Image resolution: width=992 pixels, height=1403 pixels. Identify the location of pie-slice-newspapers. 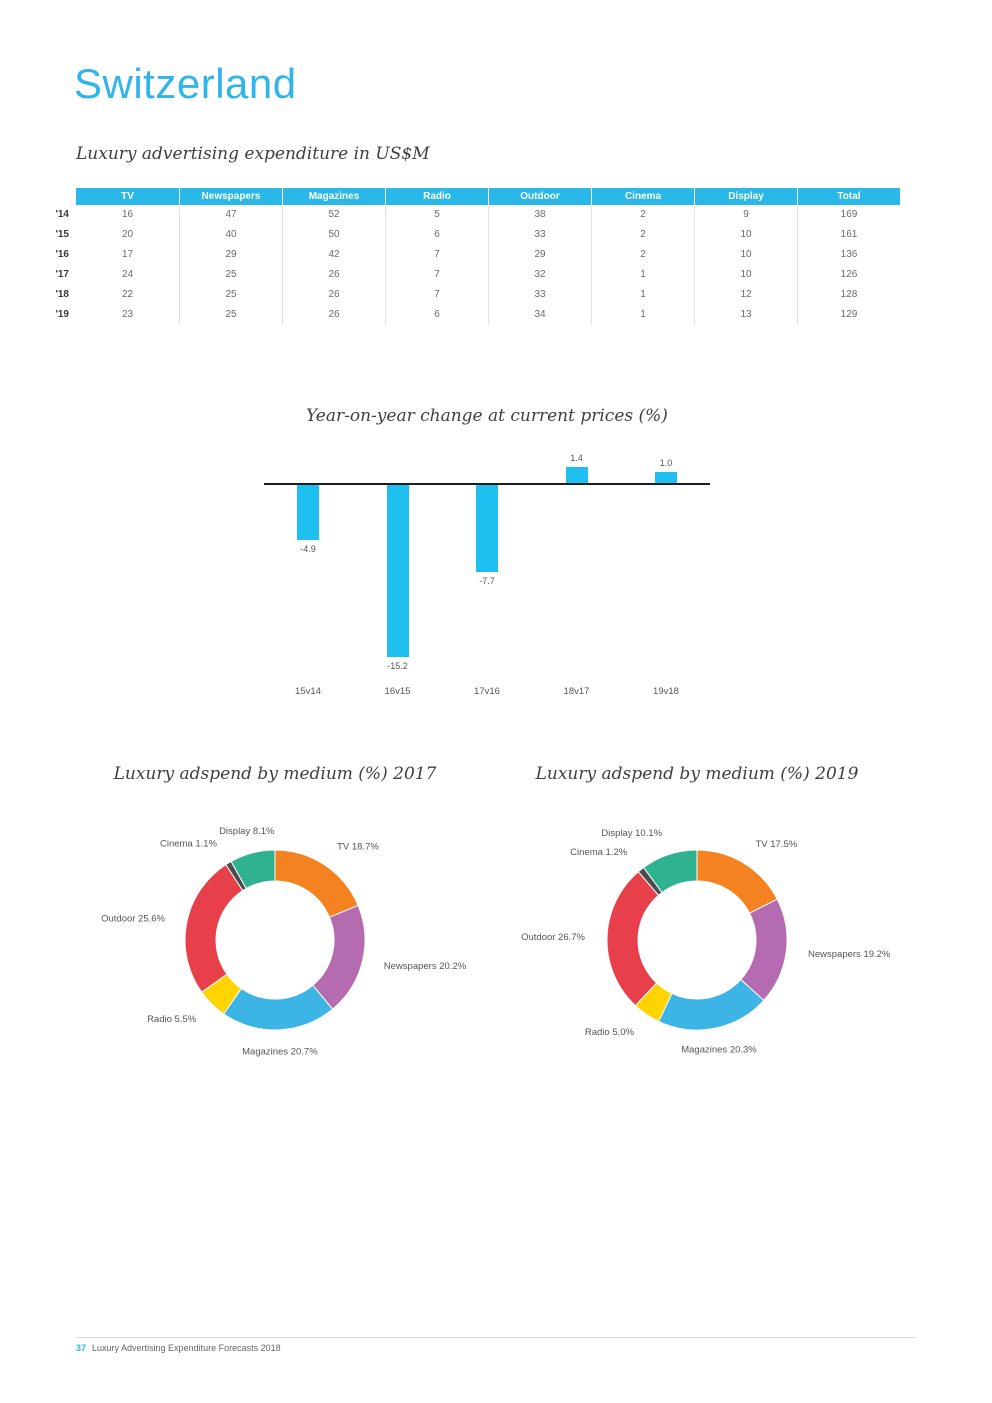
(339, 957).